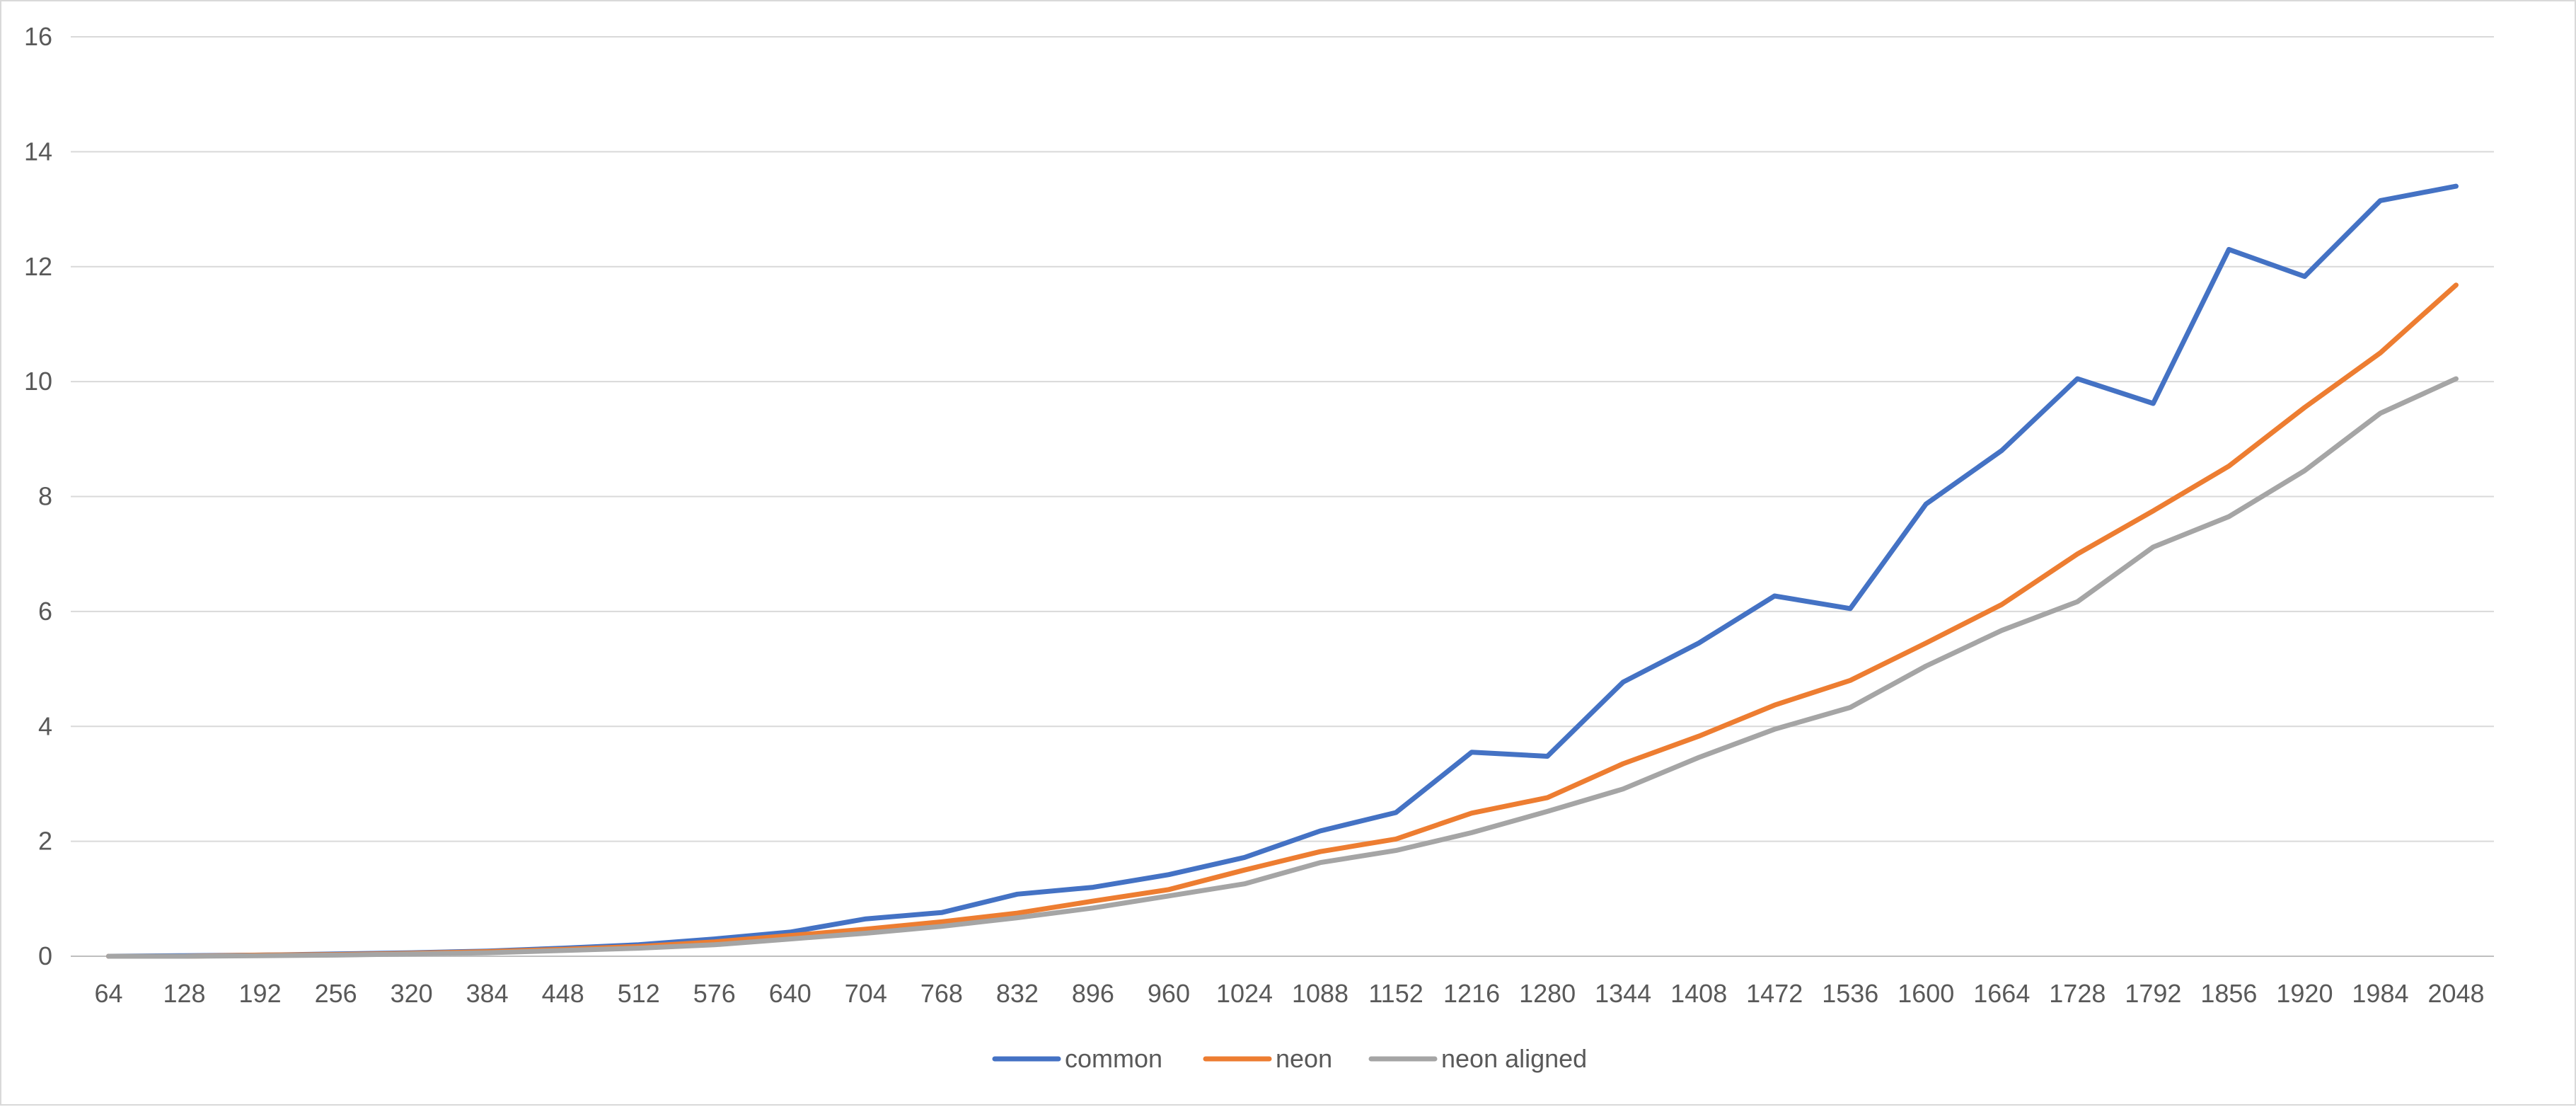 The height and width of the screenshot is (1107, 2576). I want to click on y-tick-label: 10, so click(38, 381).